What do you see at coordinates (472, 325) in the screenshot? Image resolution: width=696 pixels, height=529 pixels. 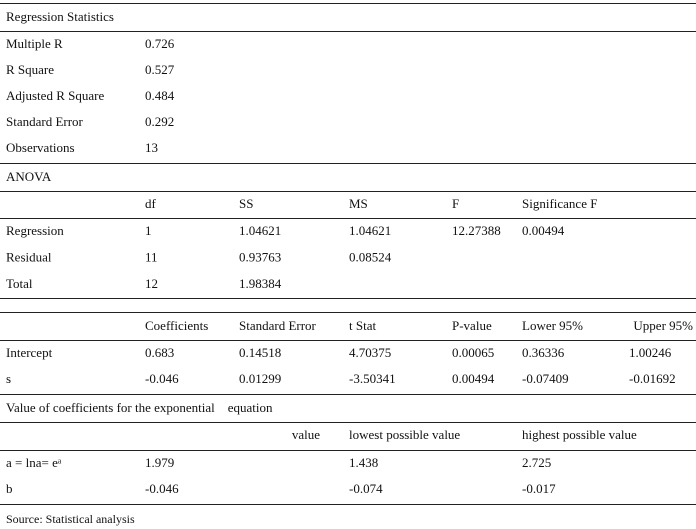 I see `header-cell: P-value` at bounding box center [472, 325].